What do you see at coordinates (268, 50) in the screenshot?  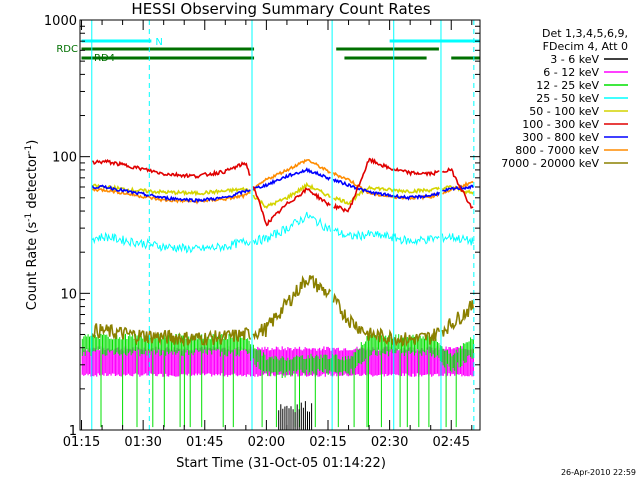 I see `flag-rows: N RDC RD4` at bounding box center [268, 50].